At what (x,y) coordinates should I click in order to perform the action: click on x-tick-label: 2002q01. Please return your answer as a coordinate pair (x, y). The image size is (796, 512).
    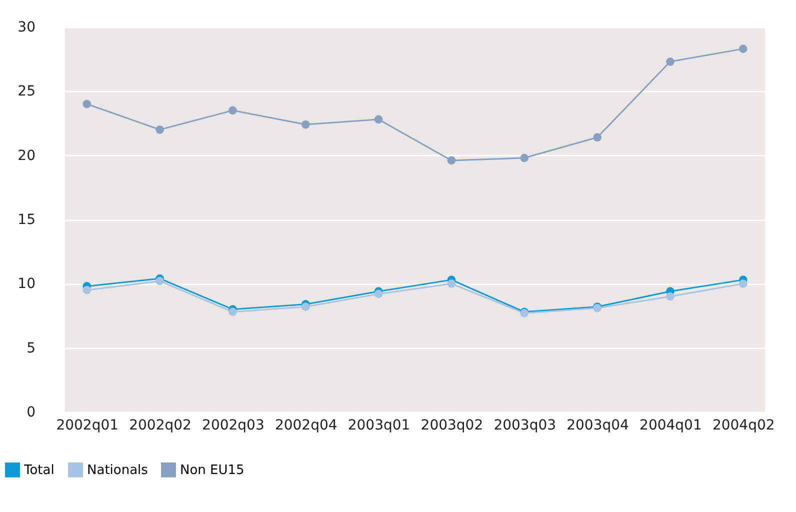
    Looking at the image, I should click on (87, 426).